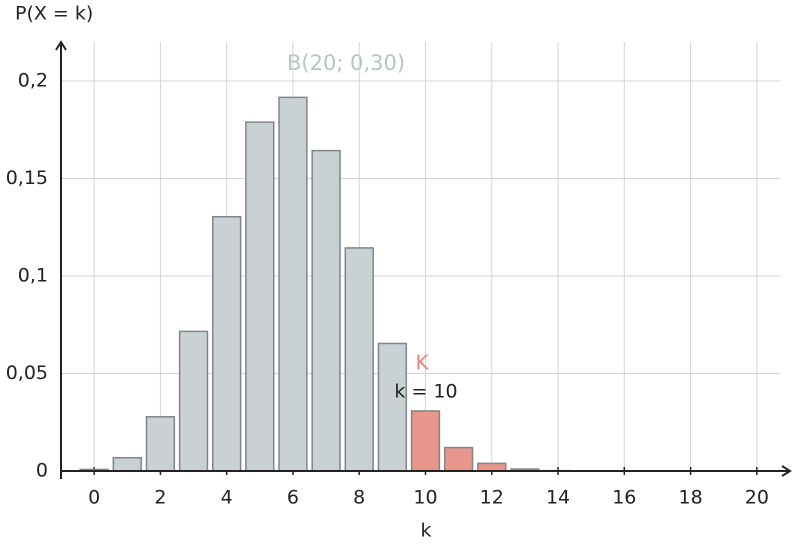 This screenshot has width=793, height=548. What do you see at coordinates (160, 498) in the screenshot?
I see `x-tick-label: 2` at bounding box center [160, 498].